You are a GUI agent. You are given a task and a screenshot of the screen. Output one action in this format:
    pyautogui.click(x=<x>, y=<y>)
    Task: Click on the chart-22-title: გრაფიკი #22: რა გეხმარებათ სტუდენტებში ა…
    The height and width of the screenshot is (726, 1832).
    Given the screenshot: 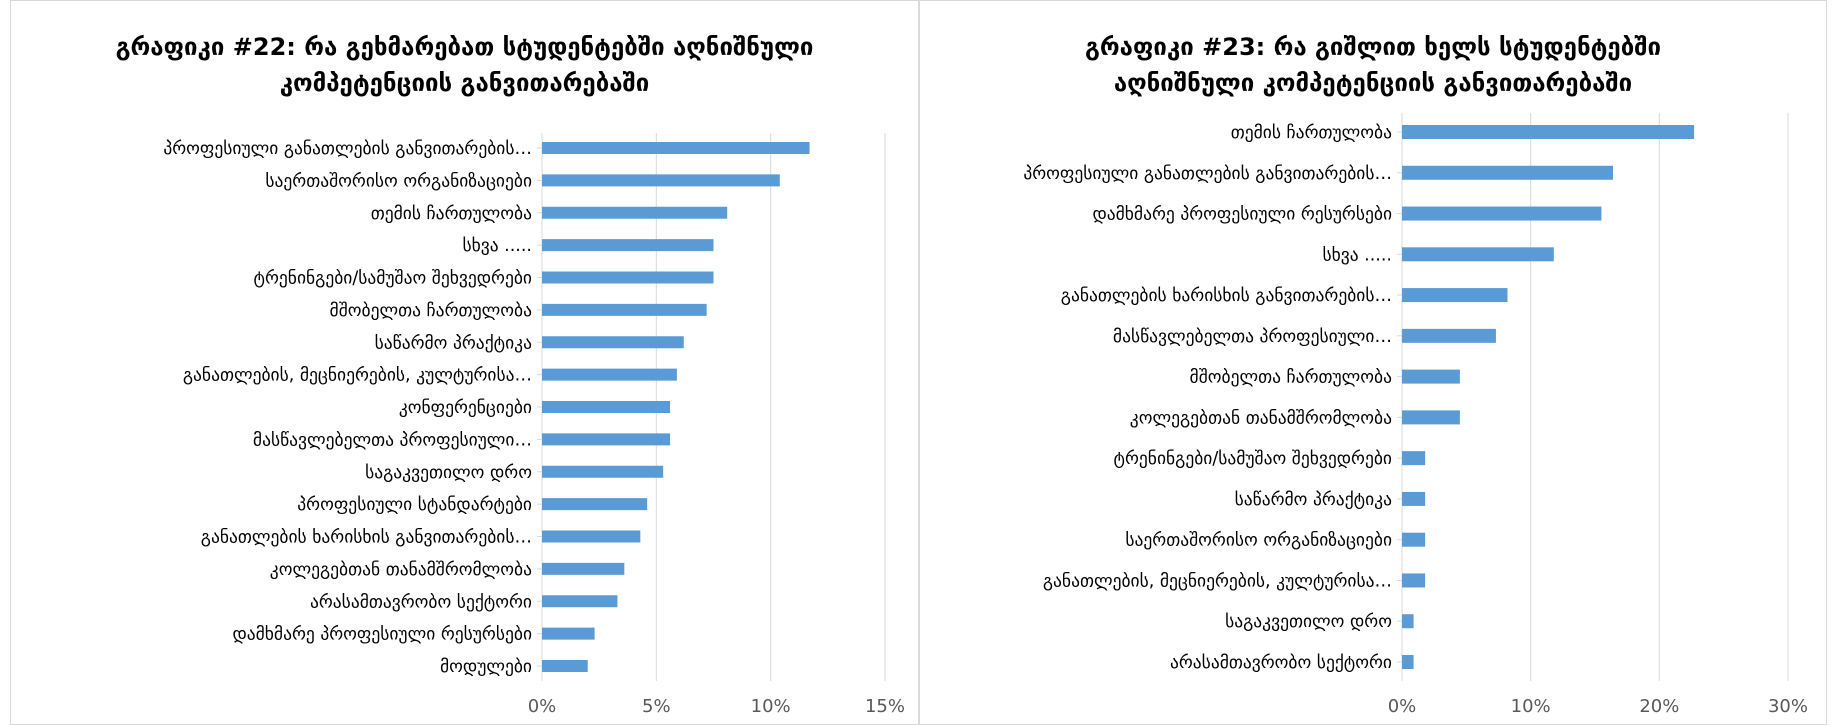 What is the action you would take?
    pyautogui.click(x=464, y=65)
    